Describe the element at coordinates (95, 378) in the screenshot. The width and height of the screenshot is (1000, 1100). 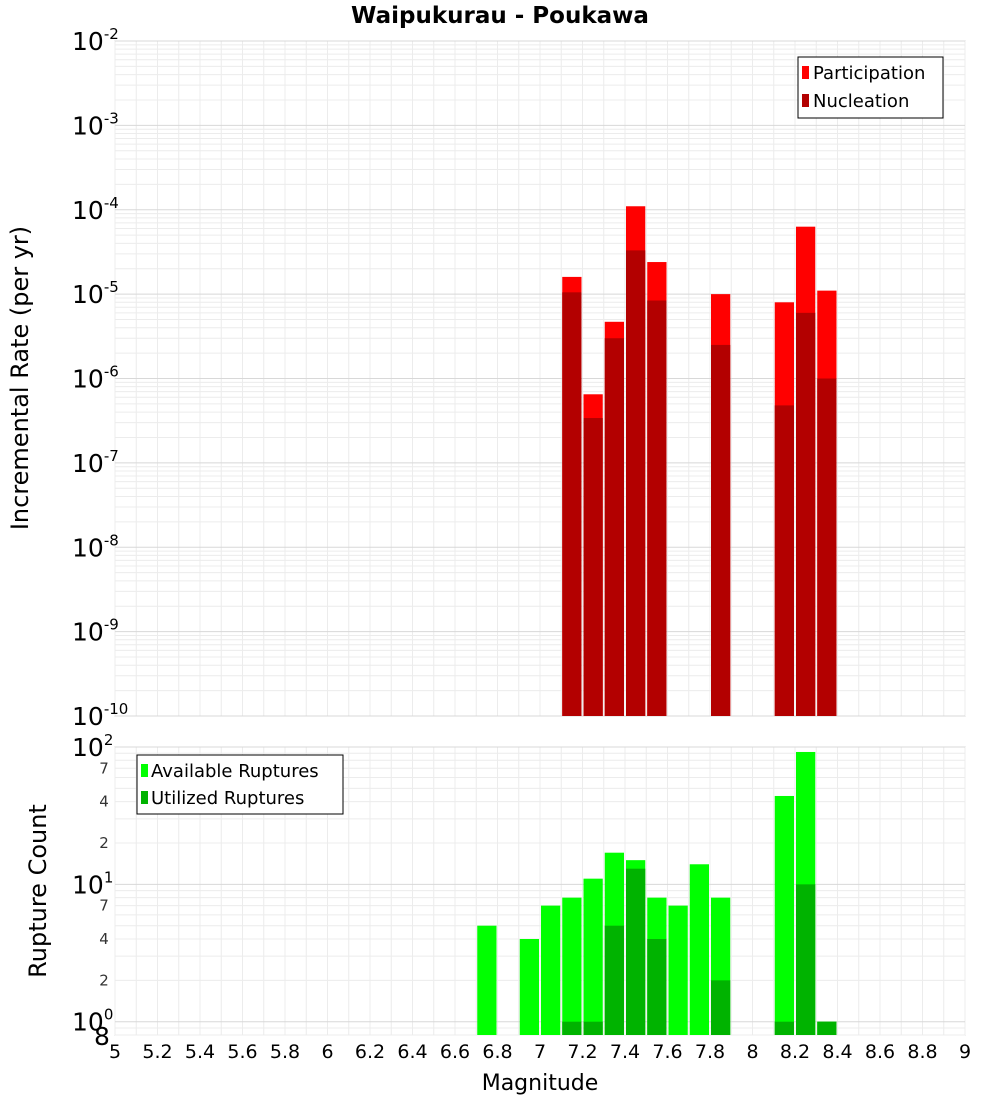
I see `rate-y-tick-label: 10⁻⁶` at that location.